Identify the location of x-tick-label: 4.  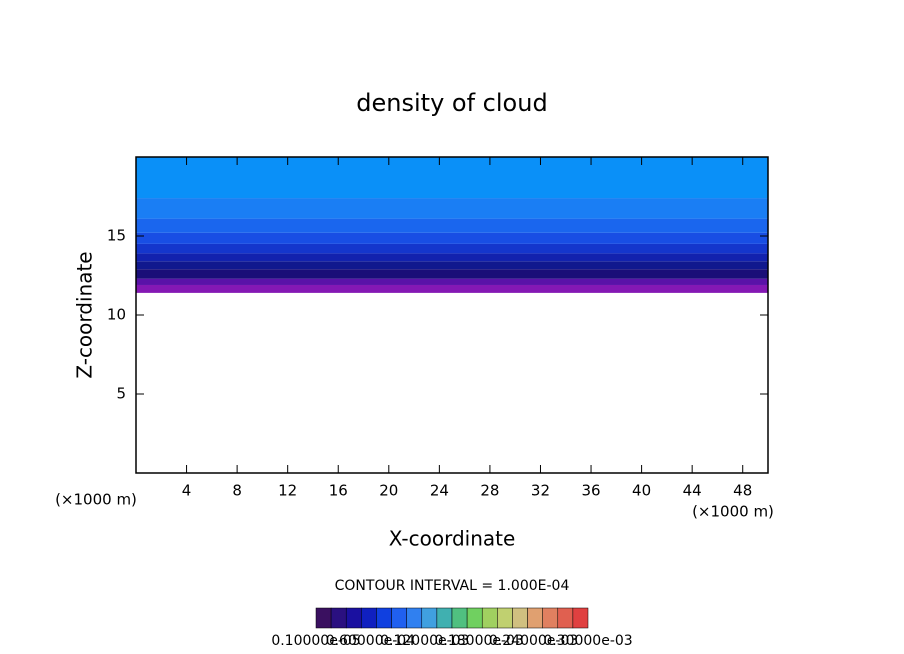
(187, 491).